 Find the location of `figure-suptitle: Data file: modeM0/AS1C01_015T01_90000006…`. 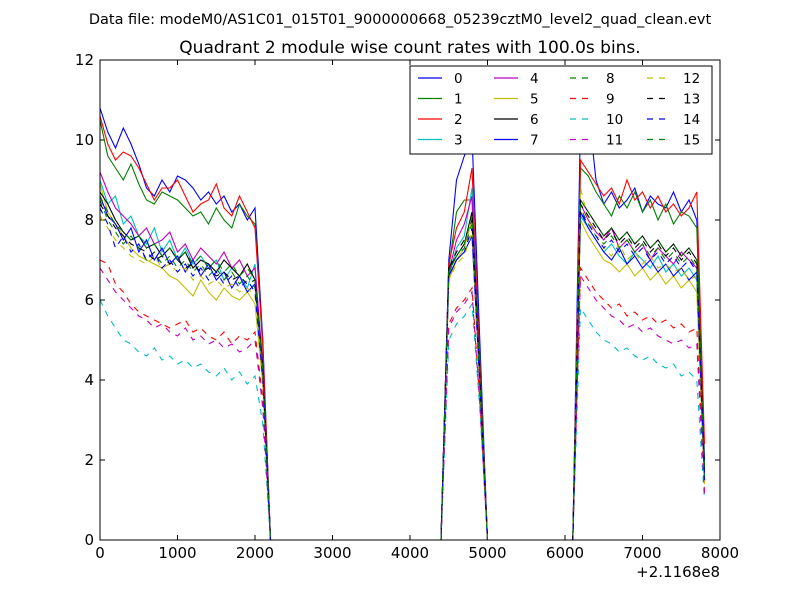

figure-suptitle: Data file: modeM0/AS1C01_015T01_90000006… is located at coordinates (400, 20).